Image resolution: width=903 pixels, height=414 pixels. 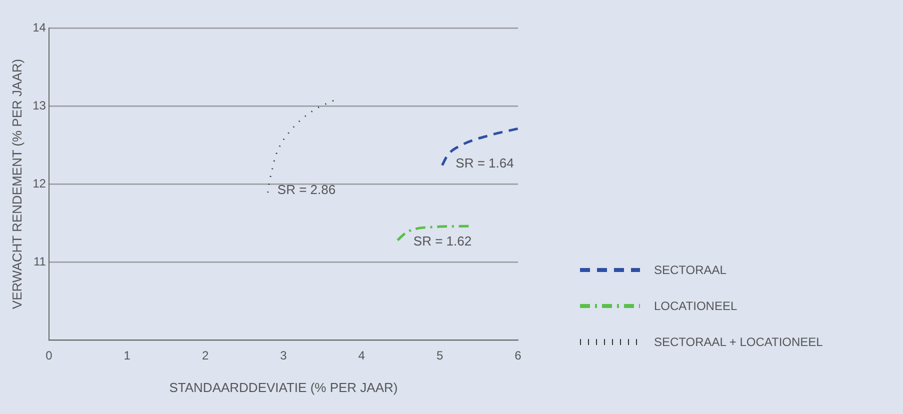 What do you see at coordinates (49, 355) in the screenshot?
I see `x-tick-label: 0` at bounding box center [49, 355].